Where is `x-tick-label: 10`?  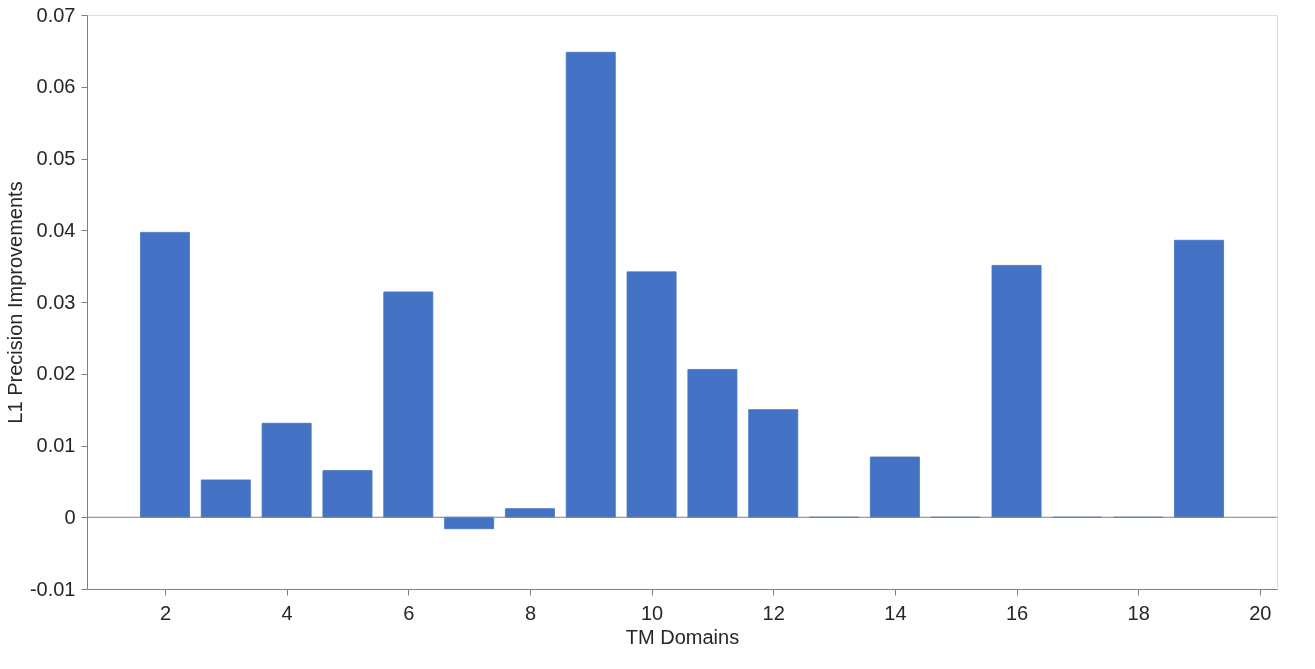
x-tick-label: 10 is located at coordinates (652, 612).